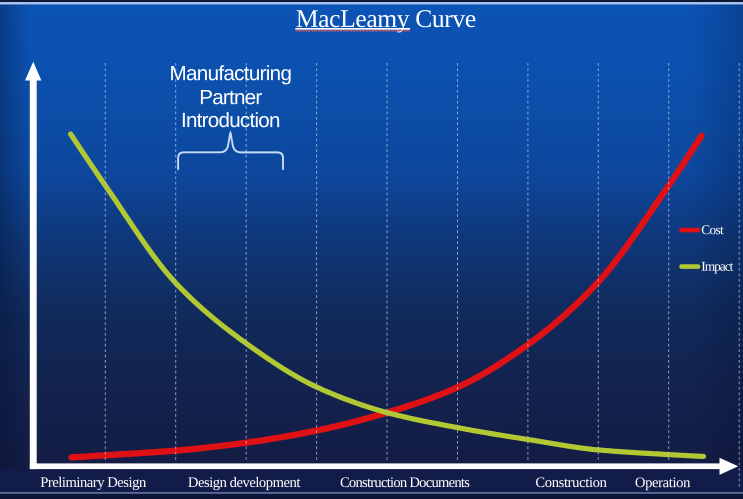  I want to click on svg-text: Partner, so click(230, 97).